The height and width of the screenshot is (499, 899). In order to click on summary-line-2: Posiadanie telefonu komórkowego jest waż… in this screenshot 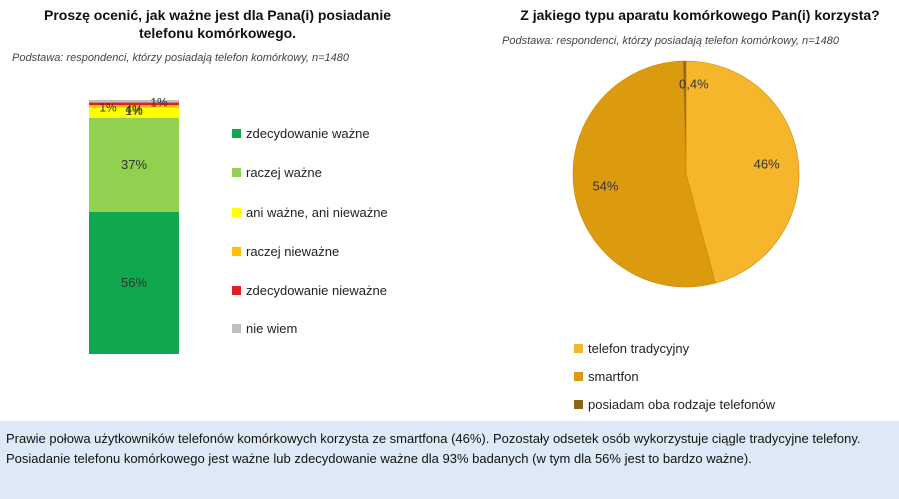, I will do `click(379, 458)`.